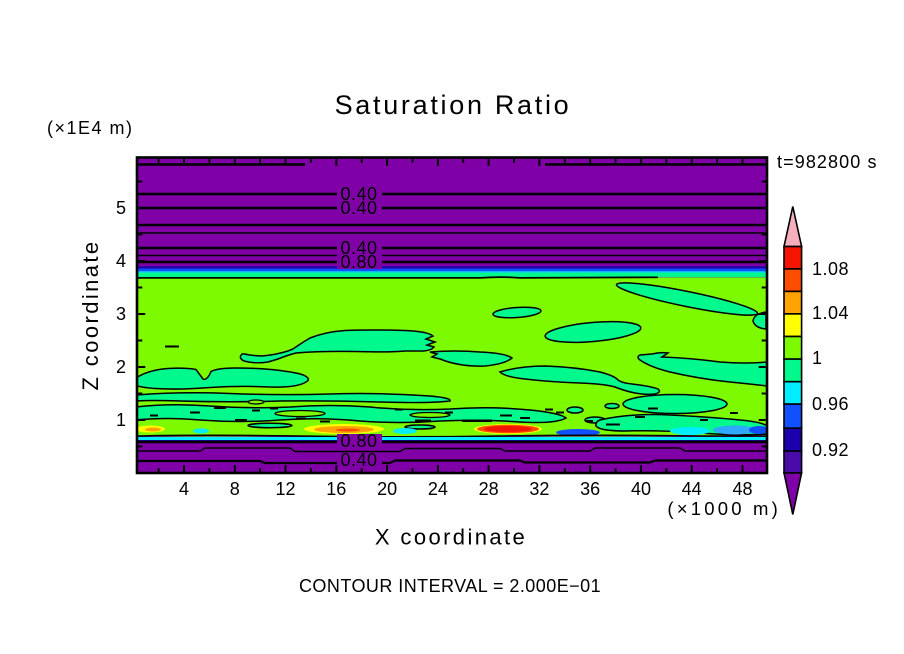  What do you see at coordinates (451, 537) in the screenshot?
I see `svg-text: X coordinate` at bounding box center [451, 537].